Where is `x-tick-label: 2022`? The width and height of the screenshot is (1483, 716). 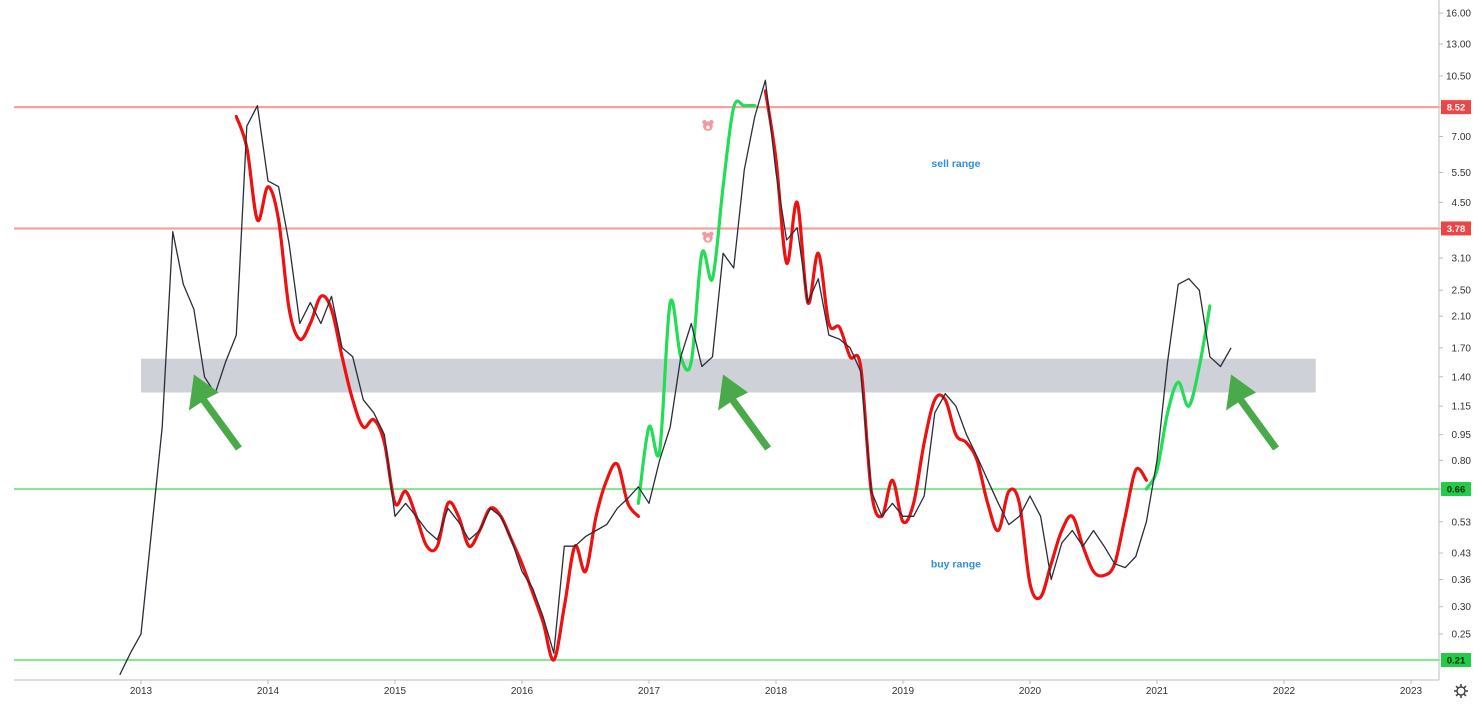
x-tick-label: 2022 is located at coordinates (1284, 691).